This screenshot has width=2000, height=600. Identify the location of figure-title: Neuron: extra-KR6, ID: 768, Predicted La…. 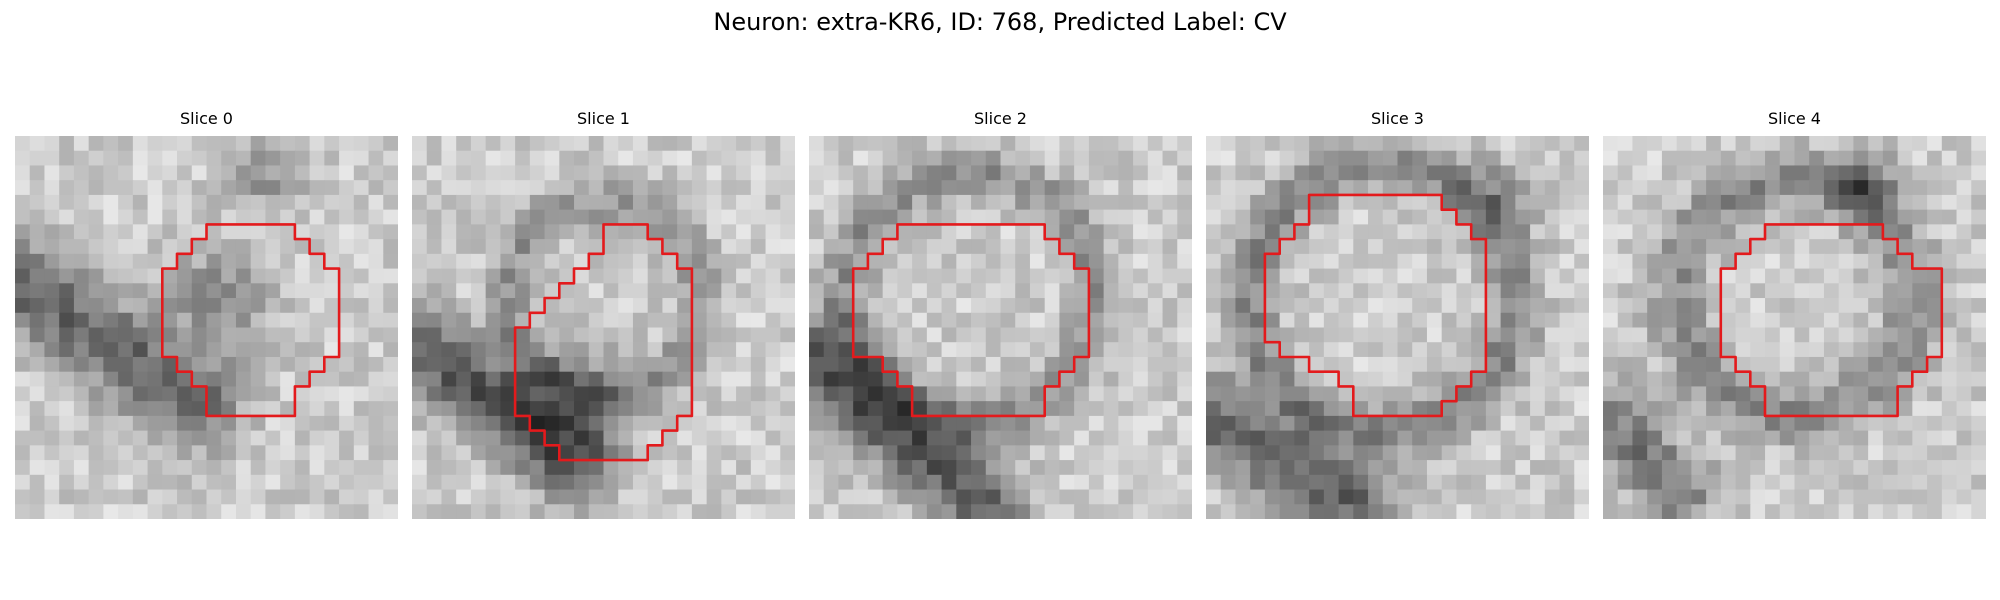
(1000, 22).